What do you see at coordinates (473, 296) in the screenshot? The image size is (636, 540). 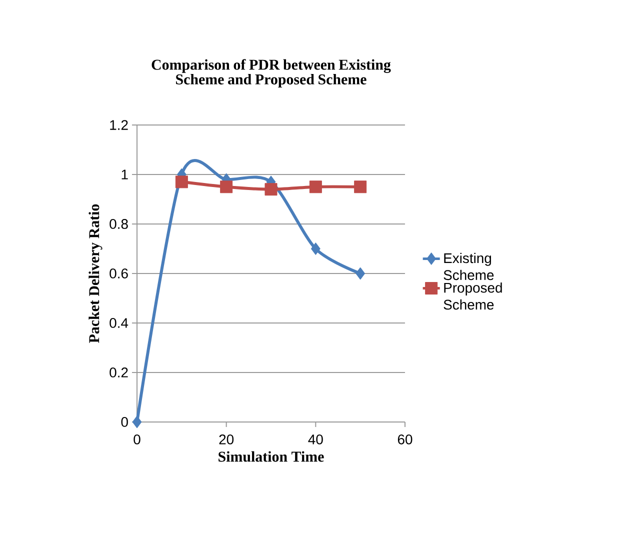 I see `legend-label: Proposed Scheme` at bounding box center [473, 296].